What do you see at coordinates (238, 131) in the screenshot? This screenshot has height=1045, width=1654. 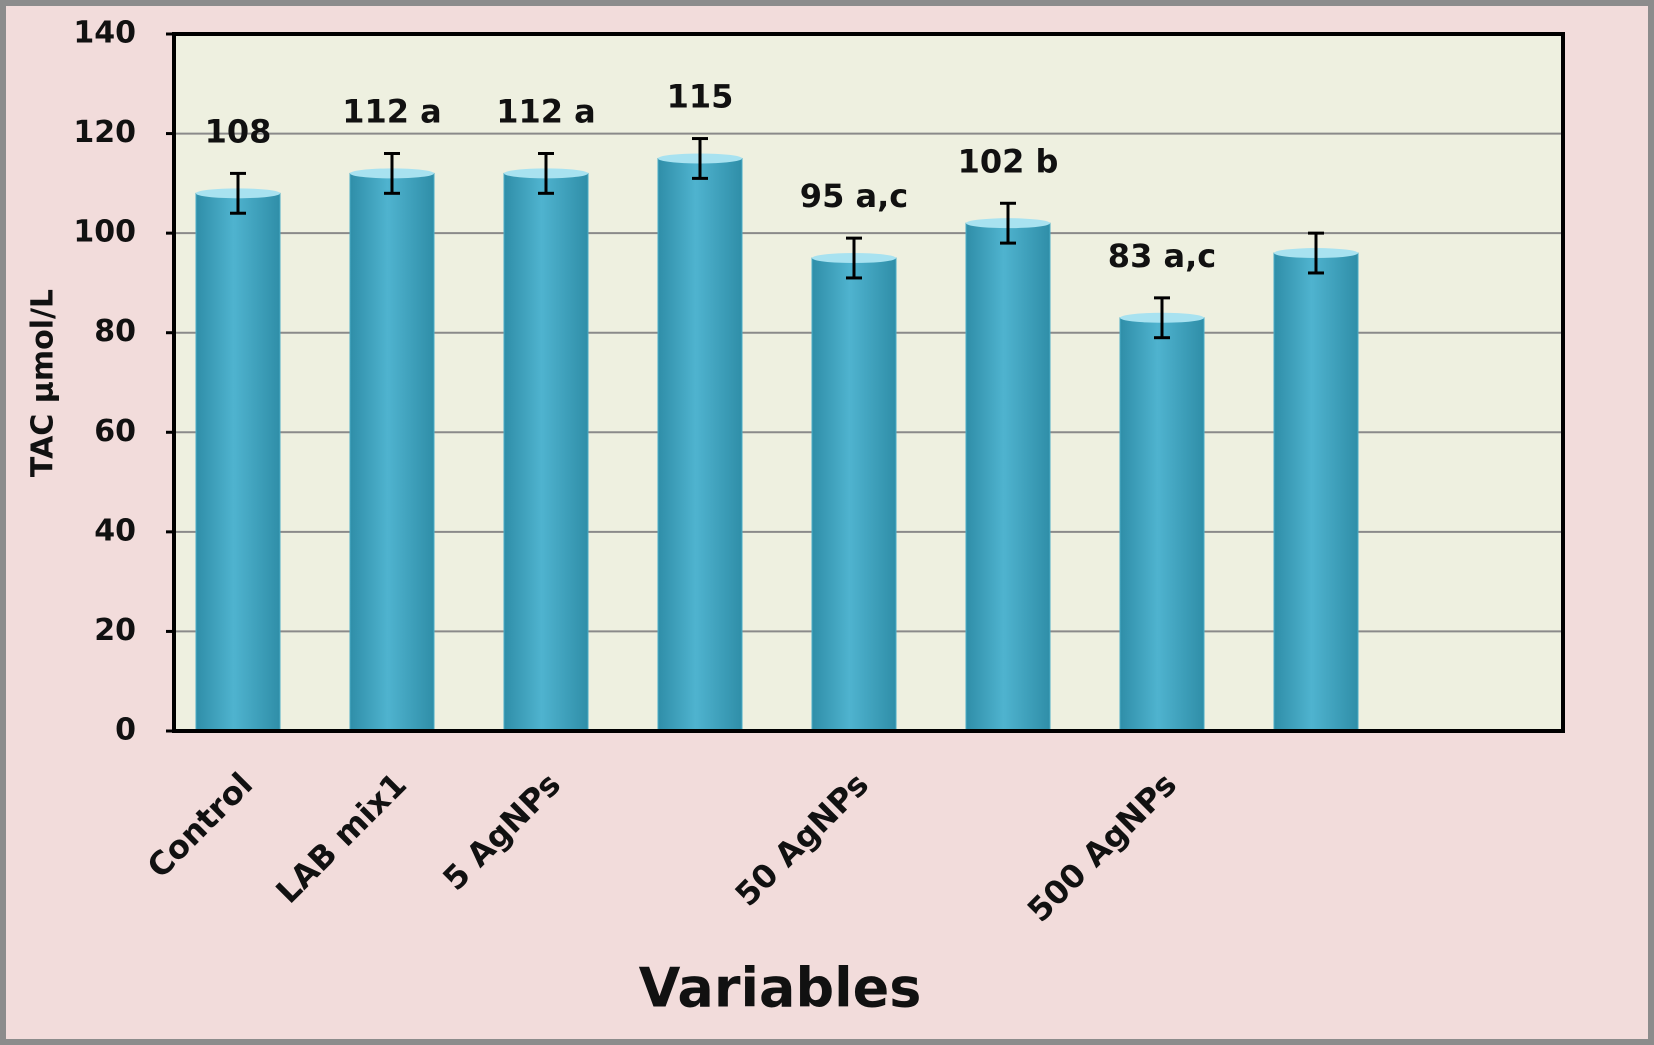 I see `value-label: 108` at bounding box center [238, 131].